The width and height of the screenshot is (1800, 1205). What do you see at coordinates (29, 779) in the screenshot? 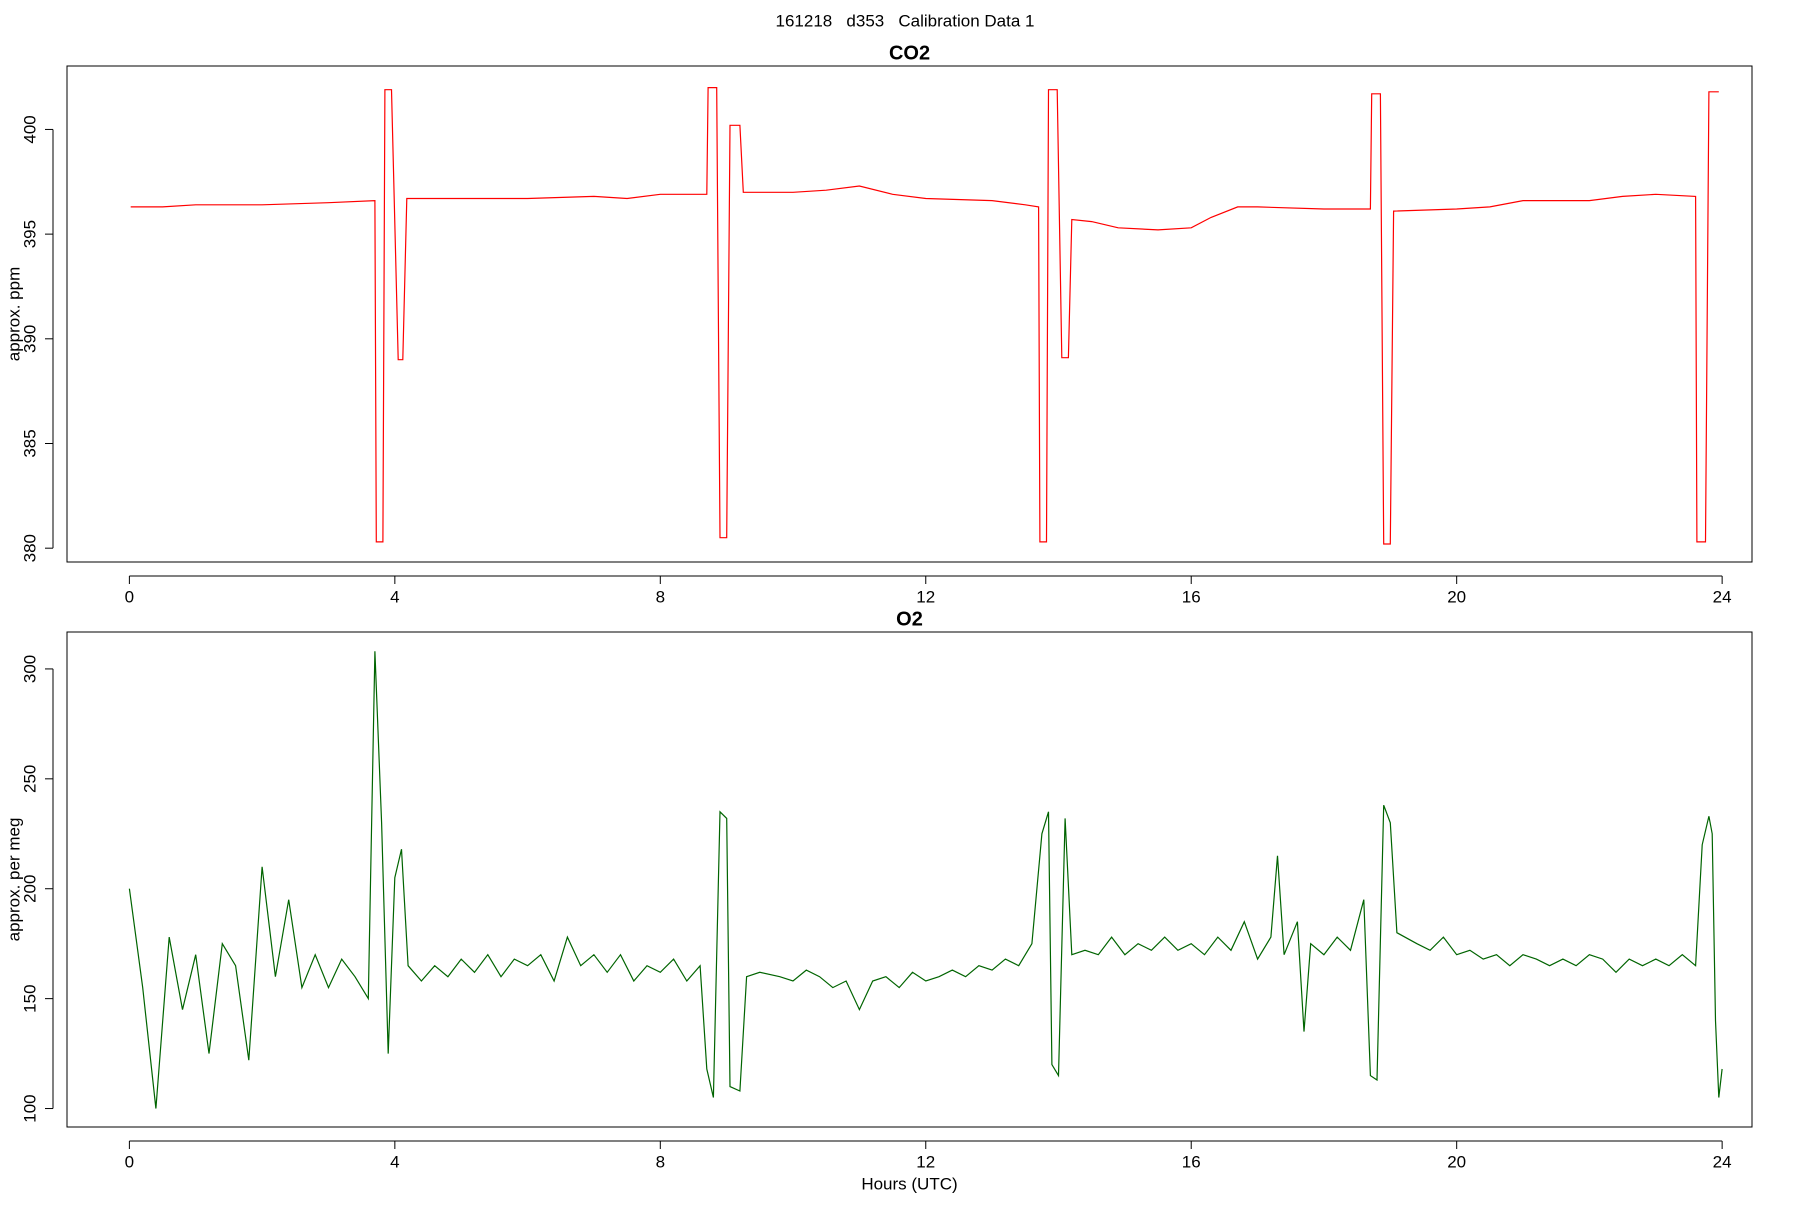
I see `y-tick-label: 250` at bounding box center [29, 779].